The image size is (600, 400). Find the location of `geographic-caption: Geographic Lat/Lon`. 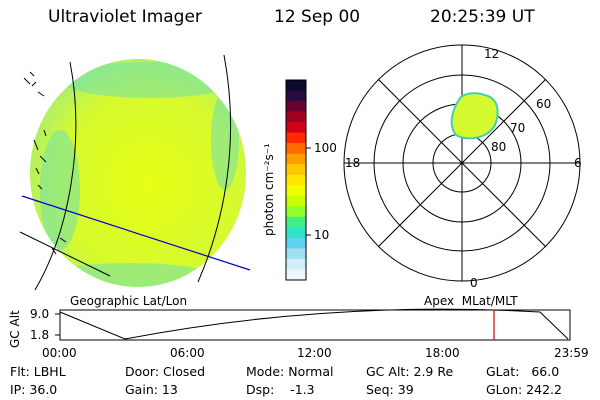

geographic-caption: Geographic Lat/Lon is located at coordinates (129, 301).